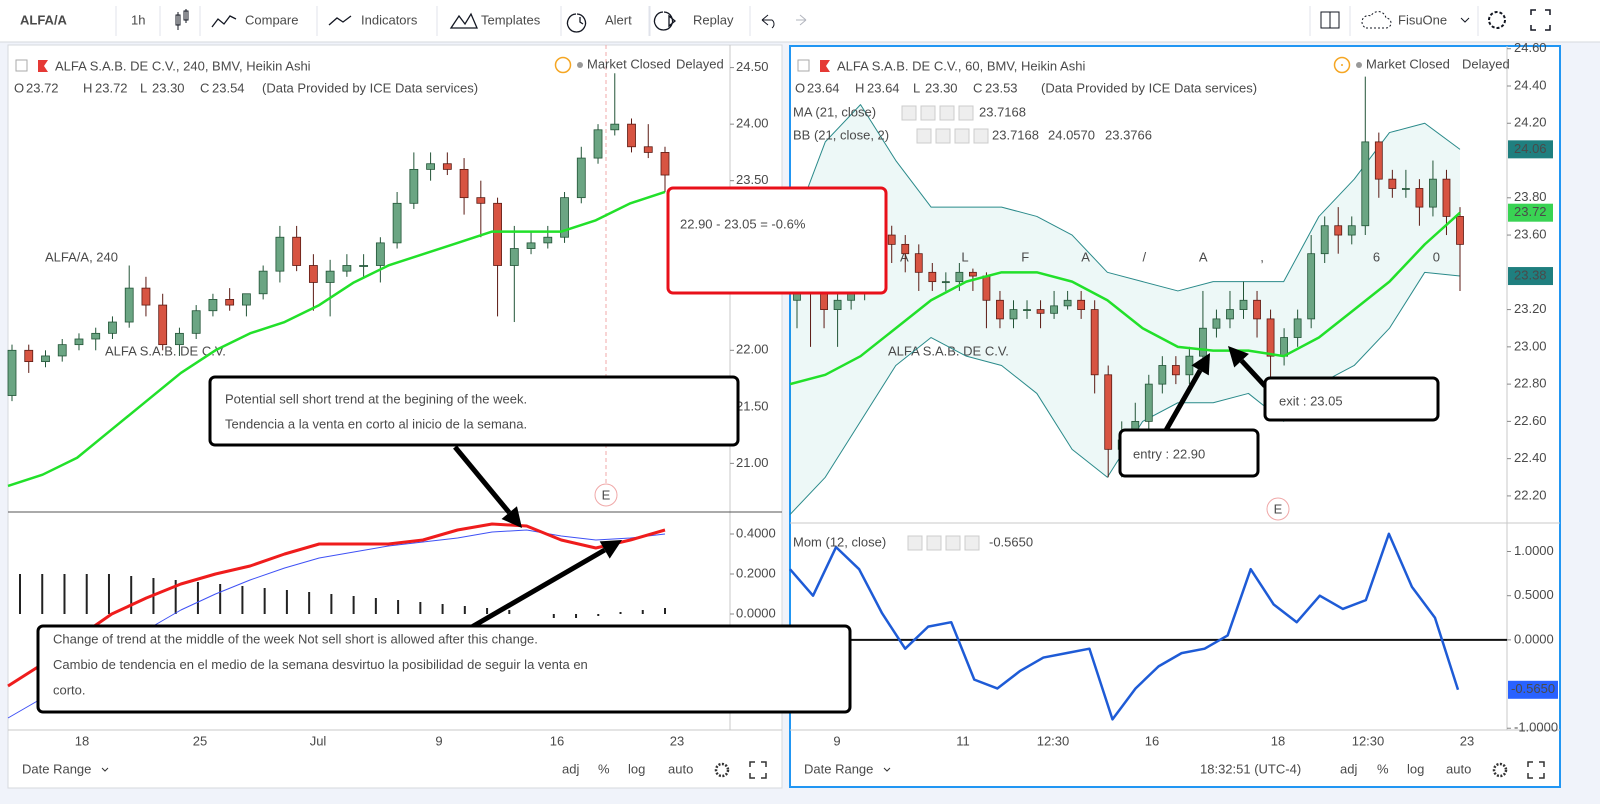 Image resolution: width=1600 pixels, height=804 pixels. What do you see at coordinates (1533, 688) in the screenshot?
I see `price-label: -0.5650` at bounding box center [1533, 688].